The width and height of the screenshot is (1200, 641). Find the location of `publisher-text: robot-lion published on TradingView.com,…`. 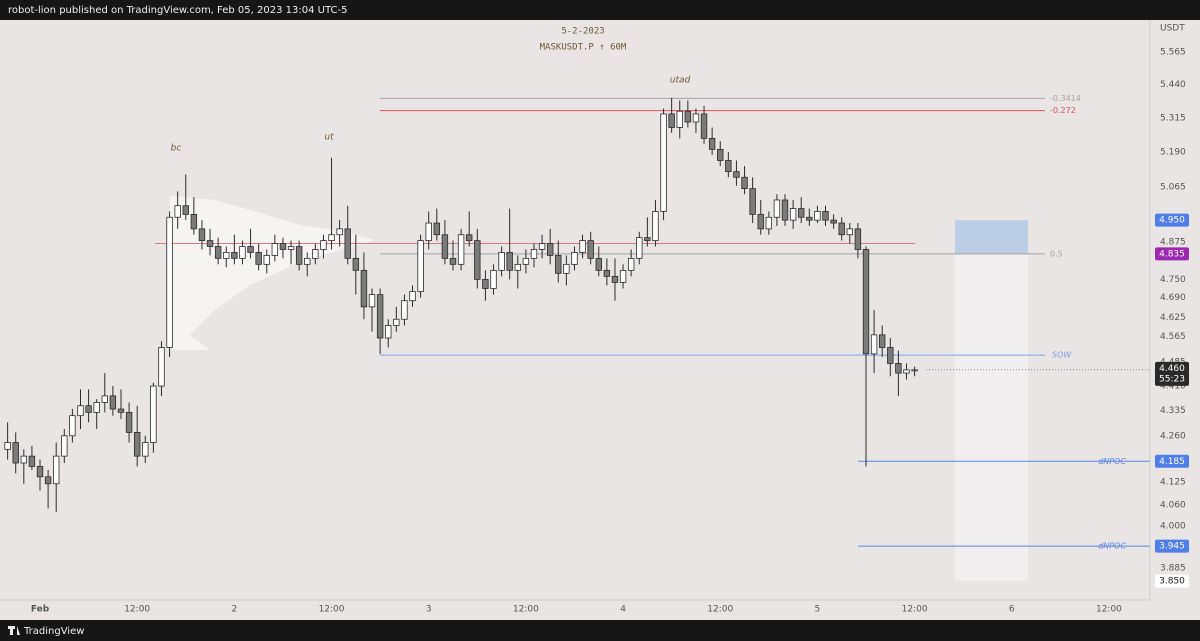

publisher-text: robot-lion published on TradingView.com,… is located at coordinates (177, 10).